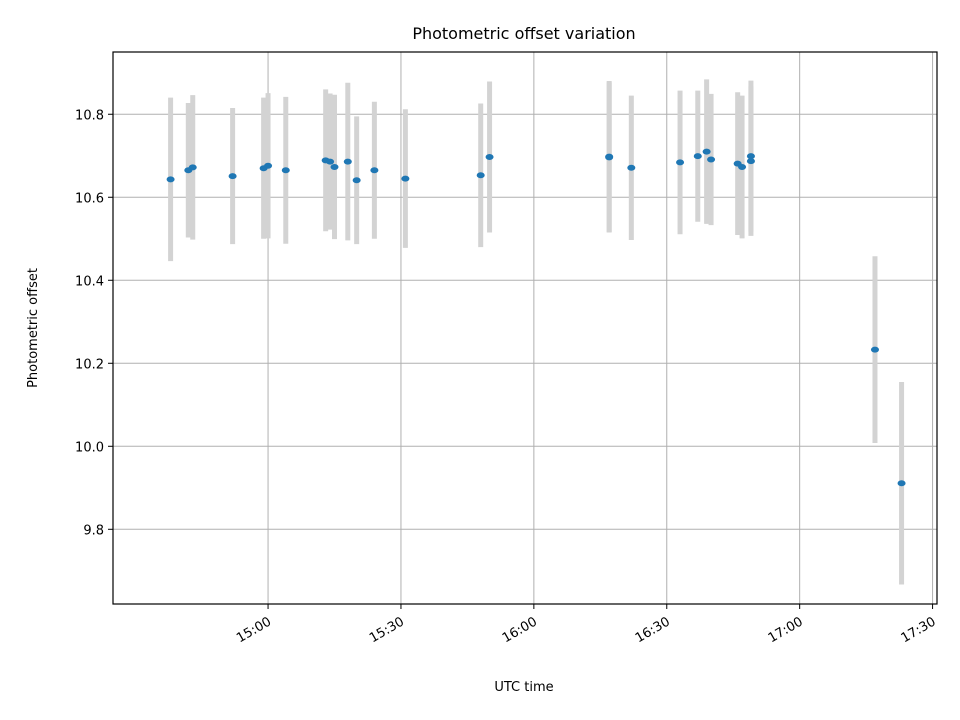 This screenshot has width=960, height=720. Describe the element at coordinates (523, 687) in the screenshot. I see `x-axis-label: UTC time` at that location.